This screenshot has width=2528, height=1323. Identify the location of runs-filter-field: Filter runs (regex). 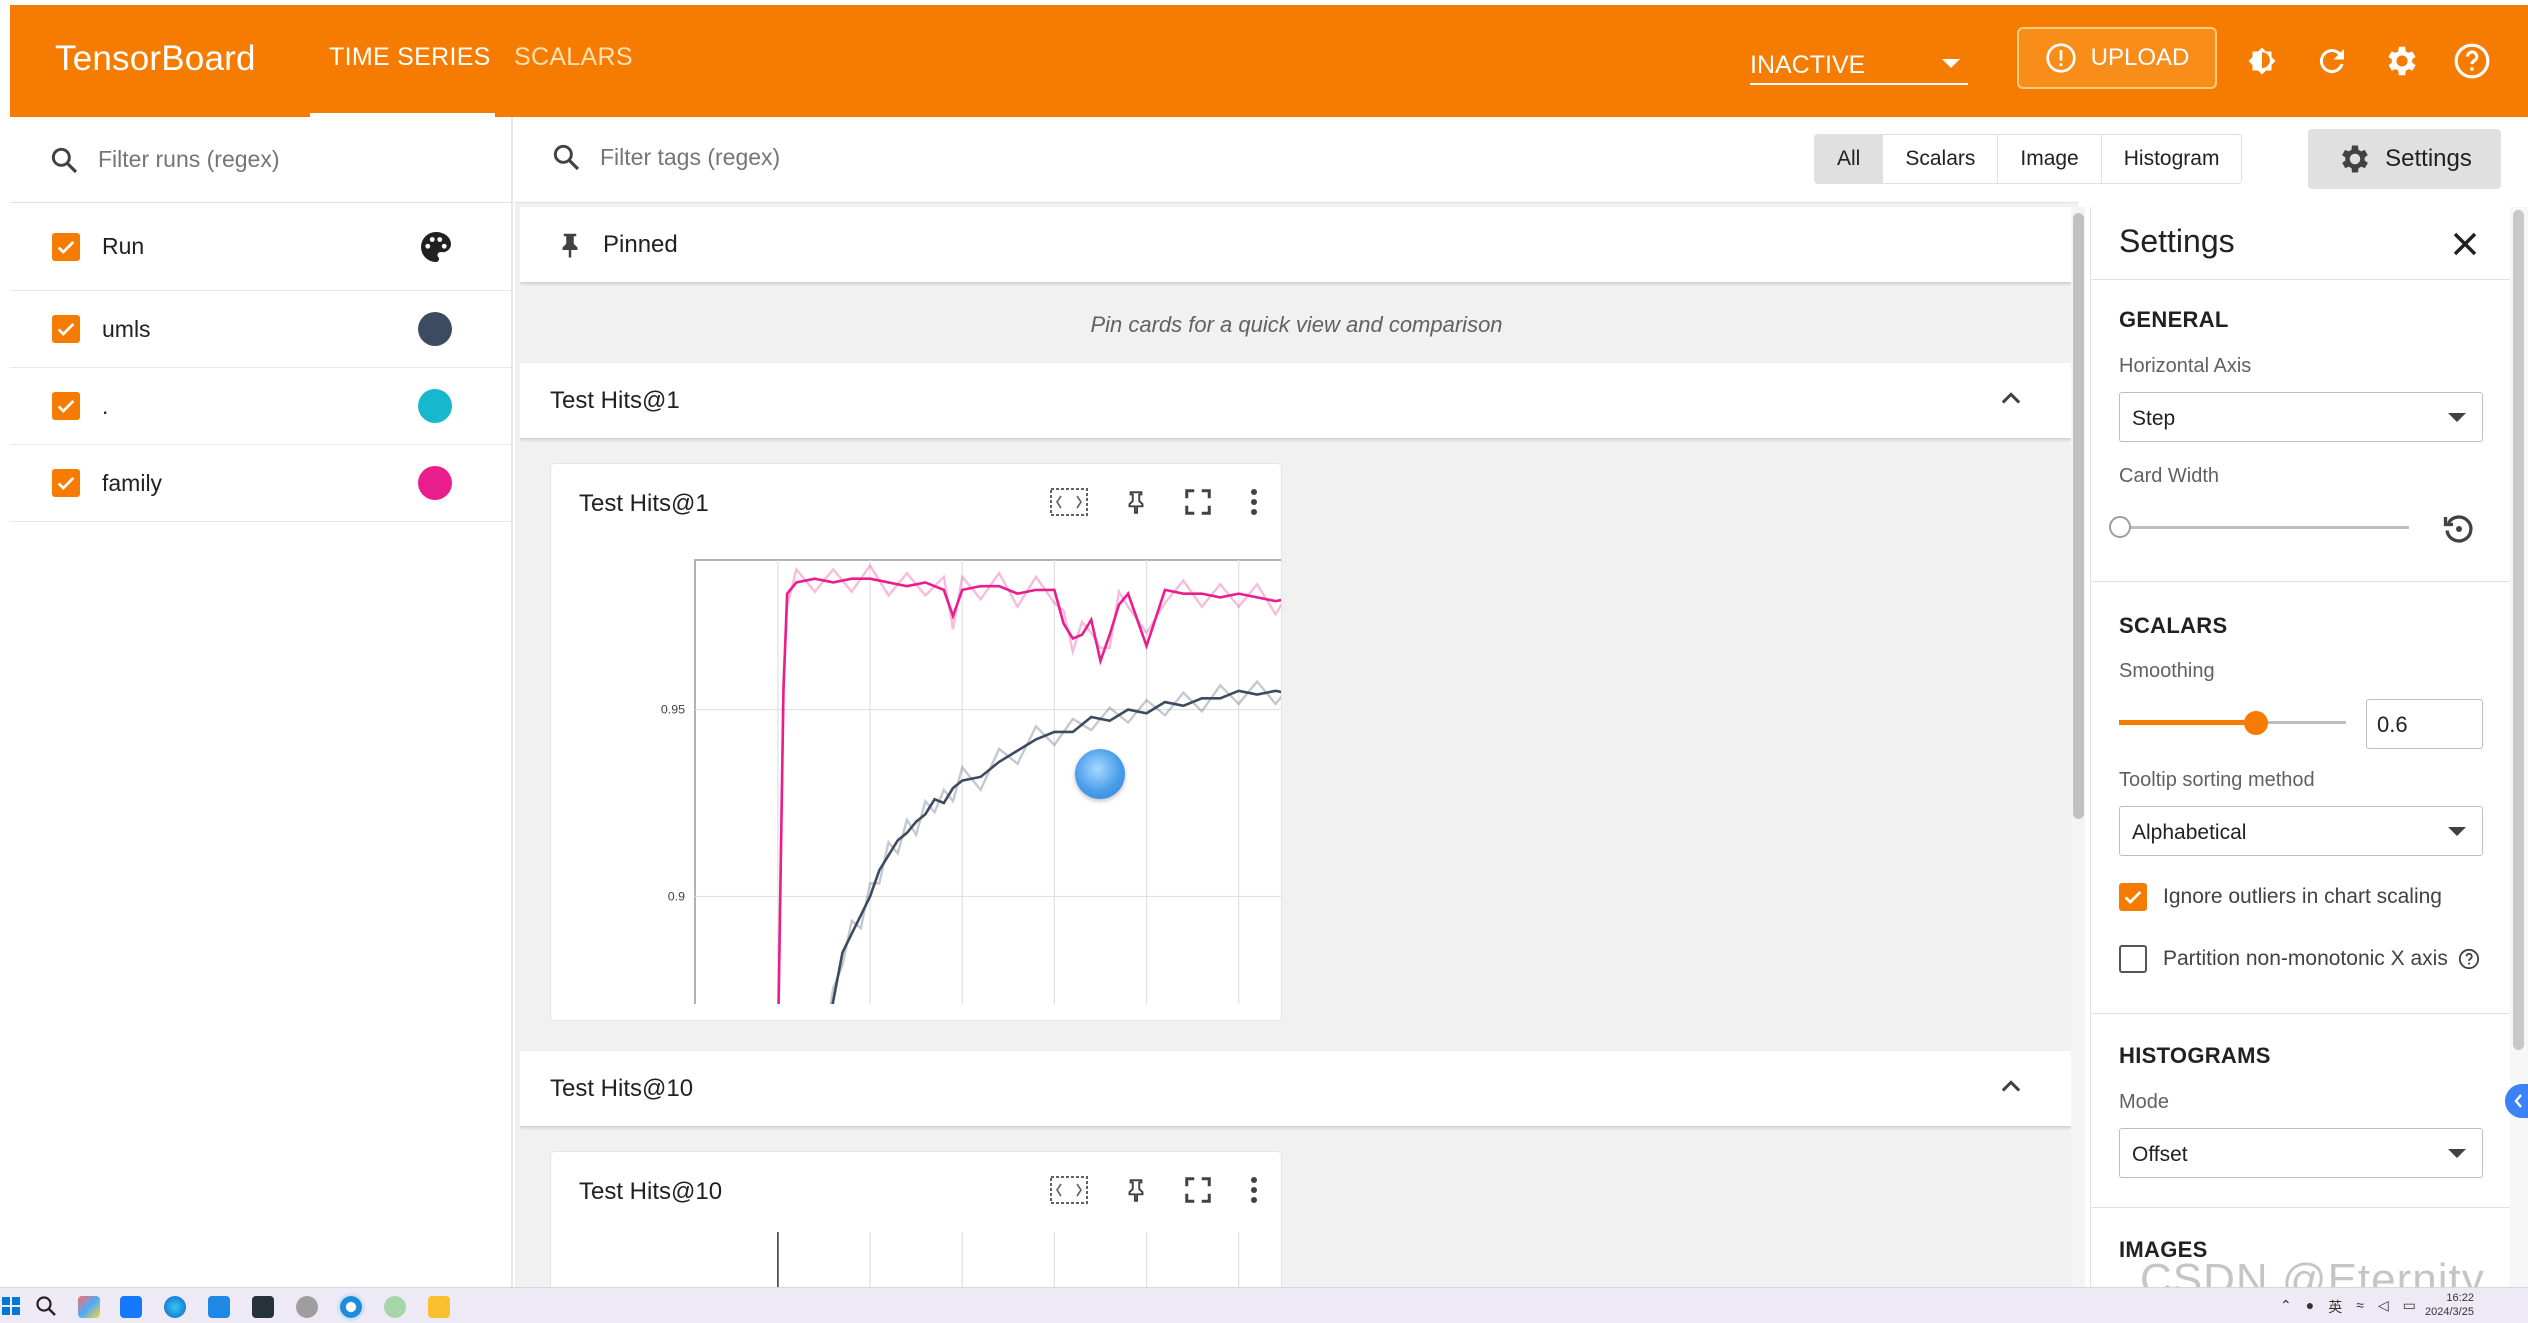
(260, 160).